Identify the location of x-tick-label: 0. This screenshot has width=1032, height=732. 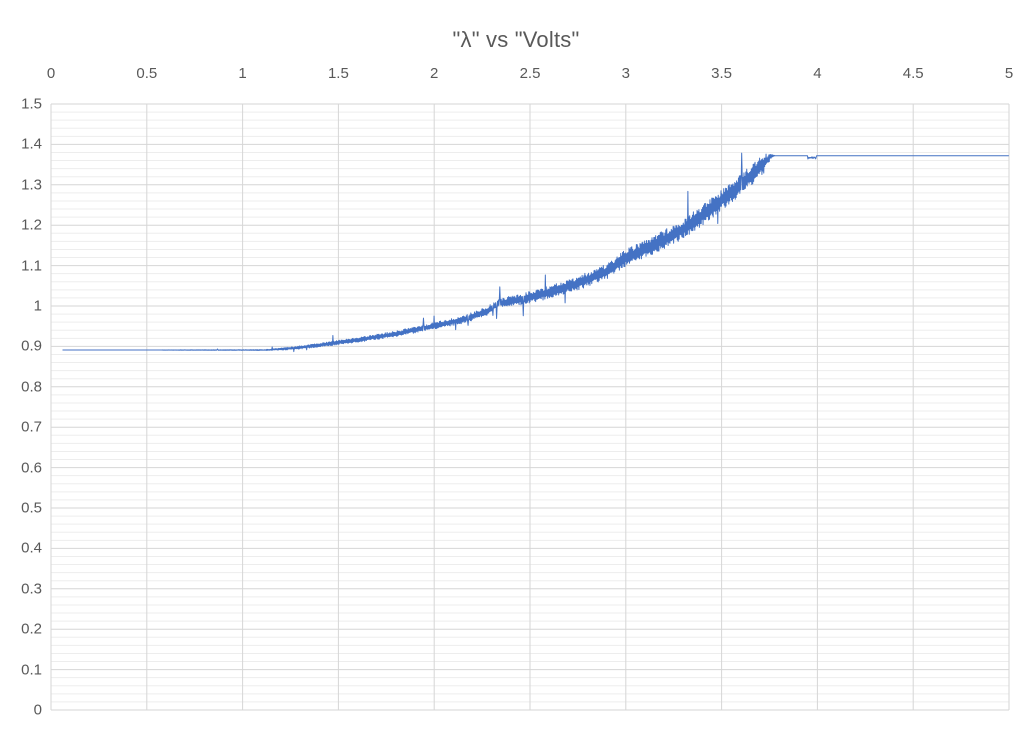
(51, 73).